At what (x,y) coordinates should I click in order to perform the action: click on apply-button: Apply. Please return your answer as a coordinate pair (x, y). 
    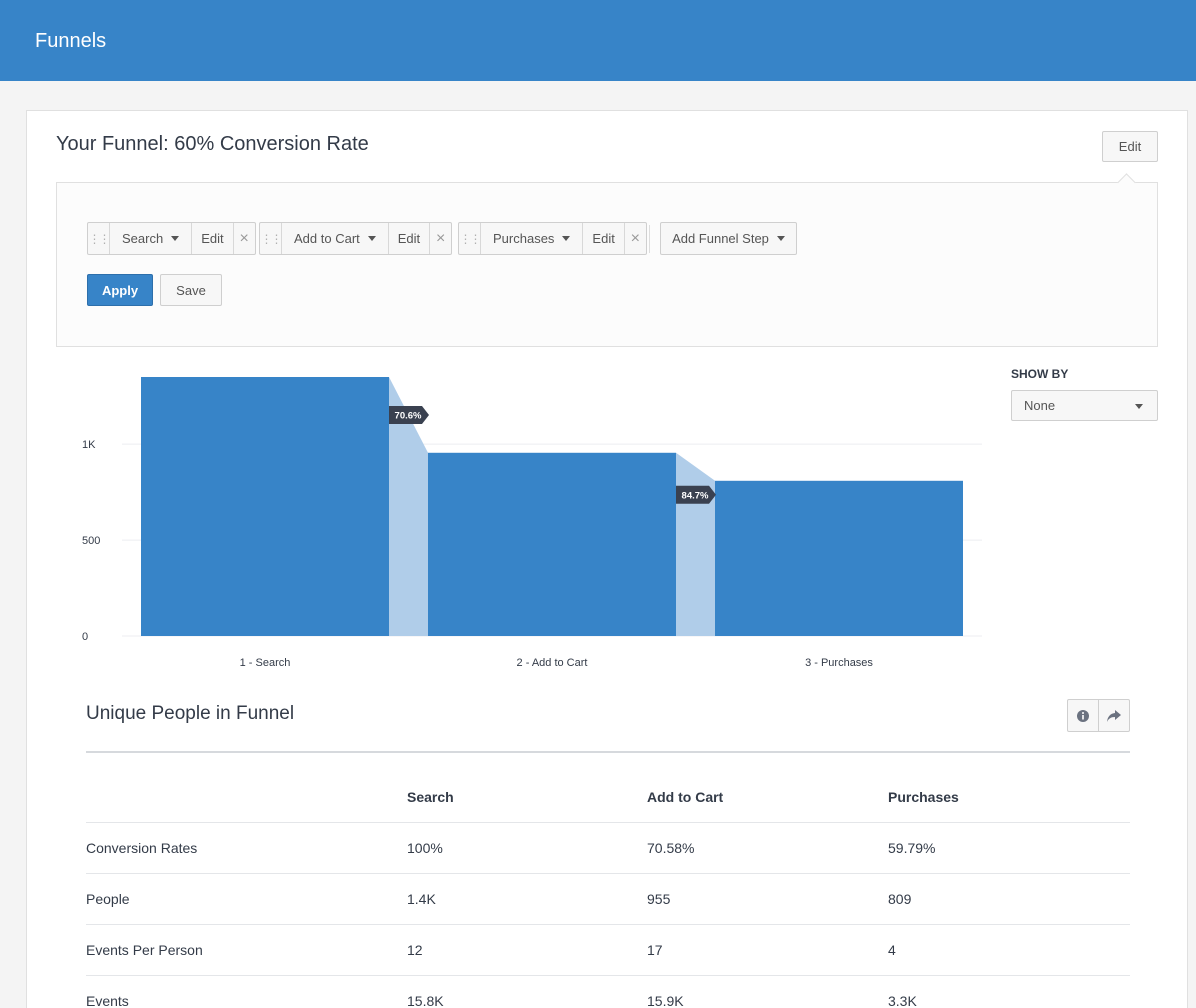
    Looking at the image, I should click on (120, 290).